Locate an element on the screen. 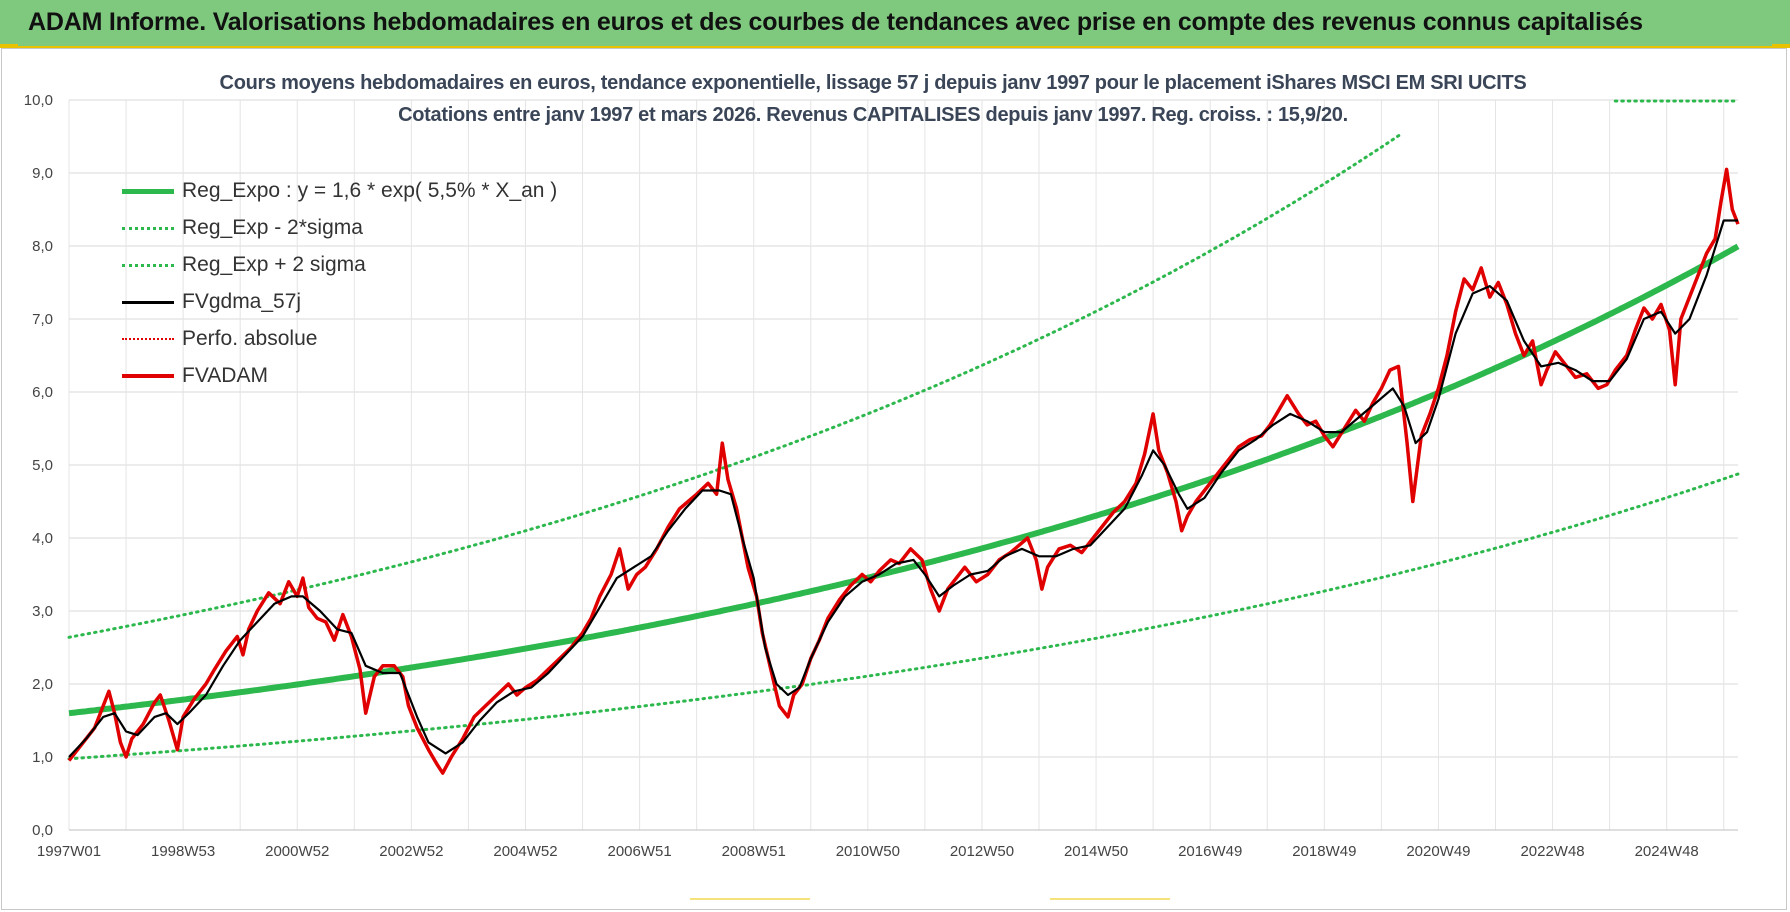 The width and height of the screenshot is (1790, 912). x-tick-label: 1998W53 is located at coordinates (183, 851).